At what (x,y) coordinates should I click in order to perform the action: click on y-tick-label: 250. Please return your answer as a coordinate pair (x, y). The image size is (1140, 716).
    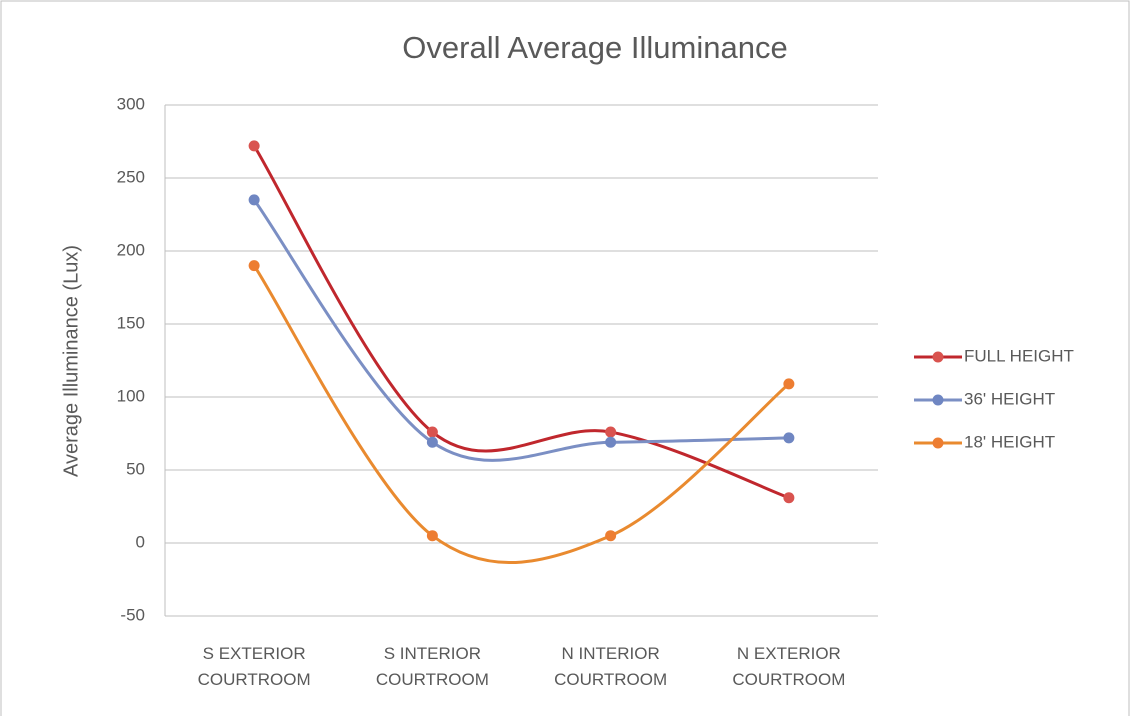
    Looking at the image, I should click on (131, 176).